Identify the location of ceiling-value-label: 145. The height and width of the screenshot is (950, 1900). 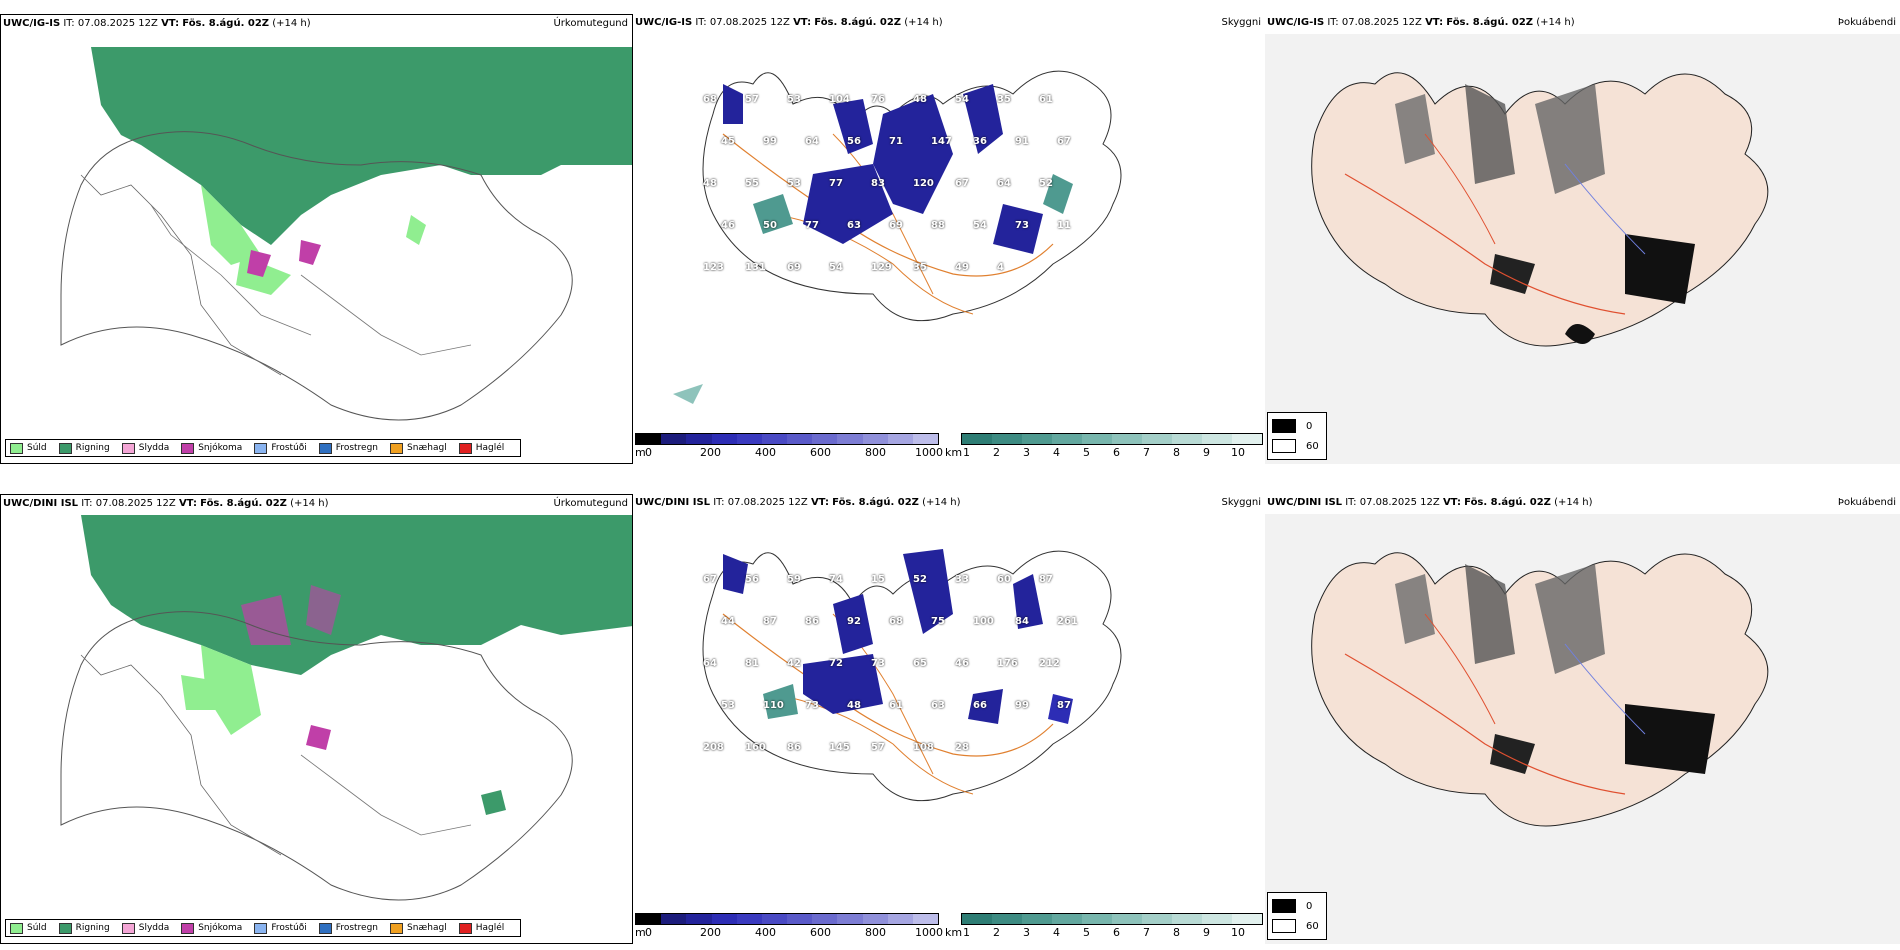
(839, 747).